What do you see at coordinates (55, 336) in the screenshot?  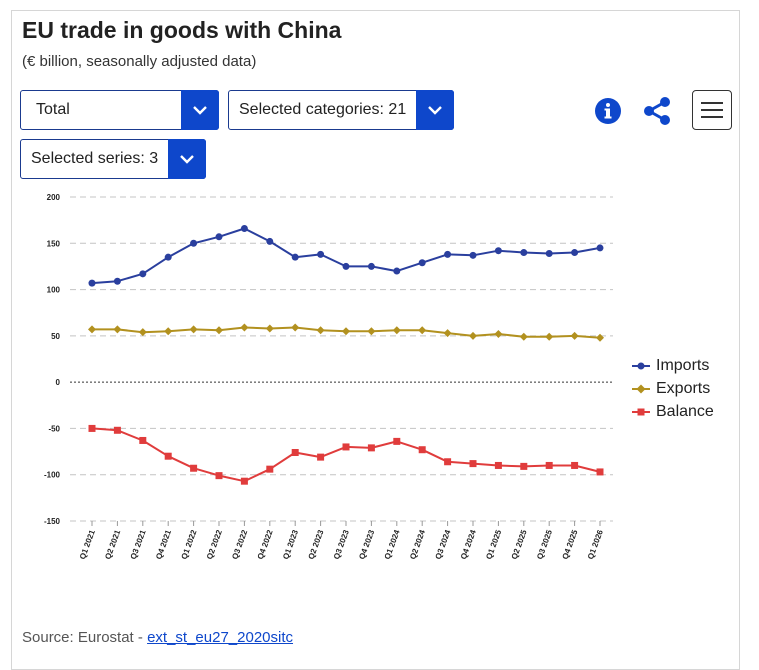 I see `y-tick-label: 50` at bounding box center [55, 336].